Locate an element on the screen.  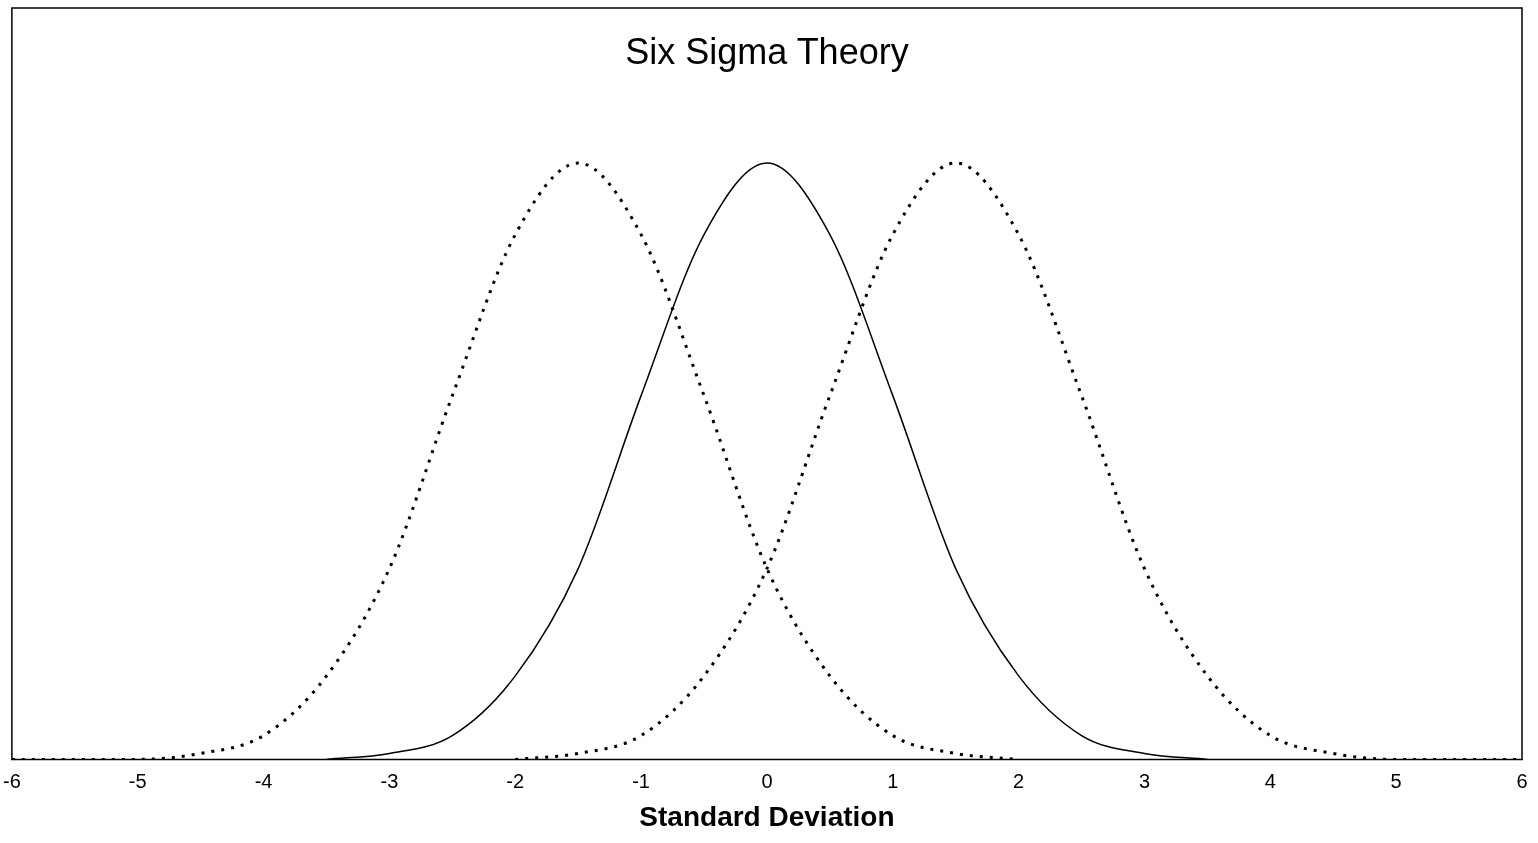
x-tick-label: 3 is located at coordinates (1144, 780).